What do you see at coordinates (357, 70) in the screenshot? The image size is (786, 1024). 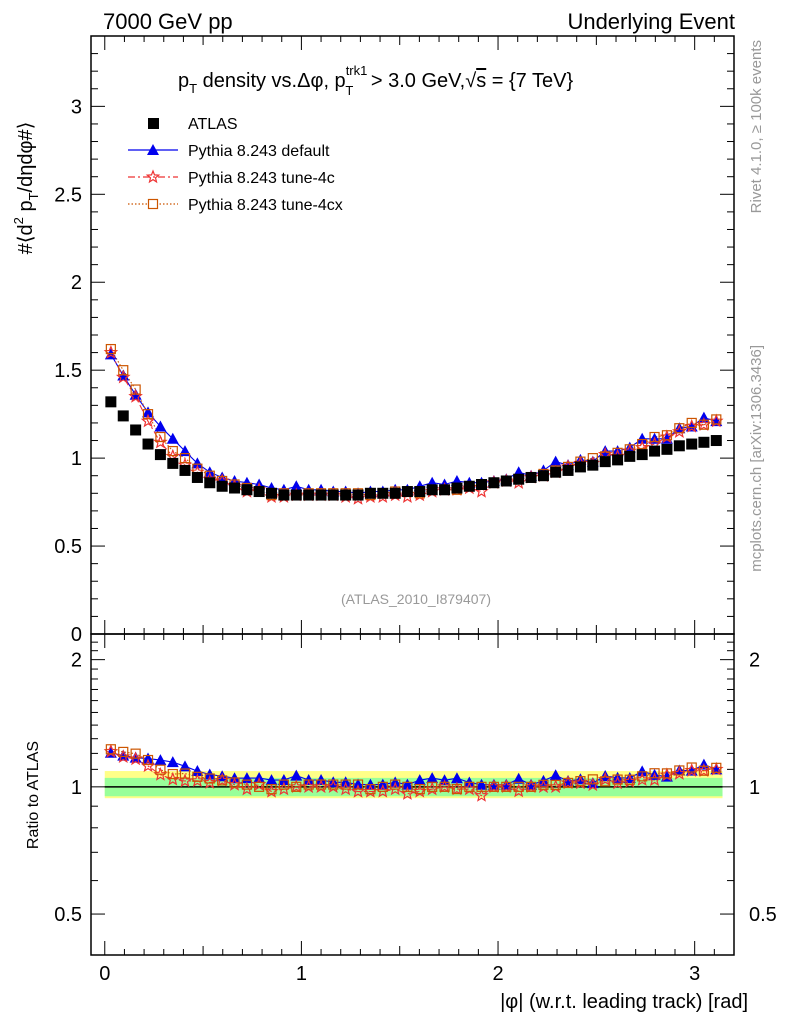 I see `title-sup: trk1` at bounding box center [357, 70].